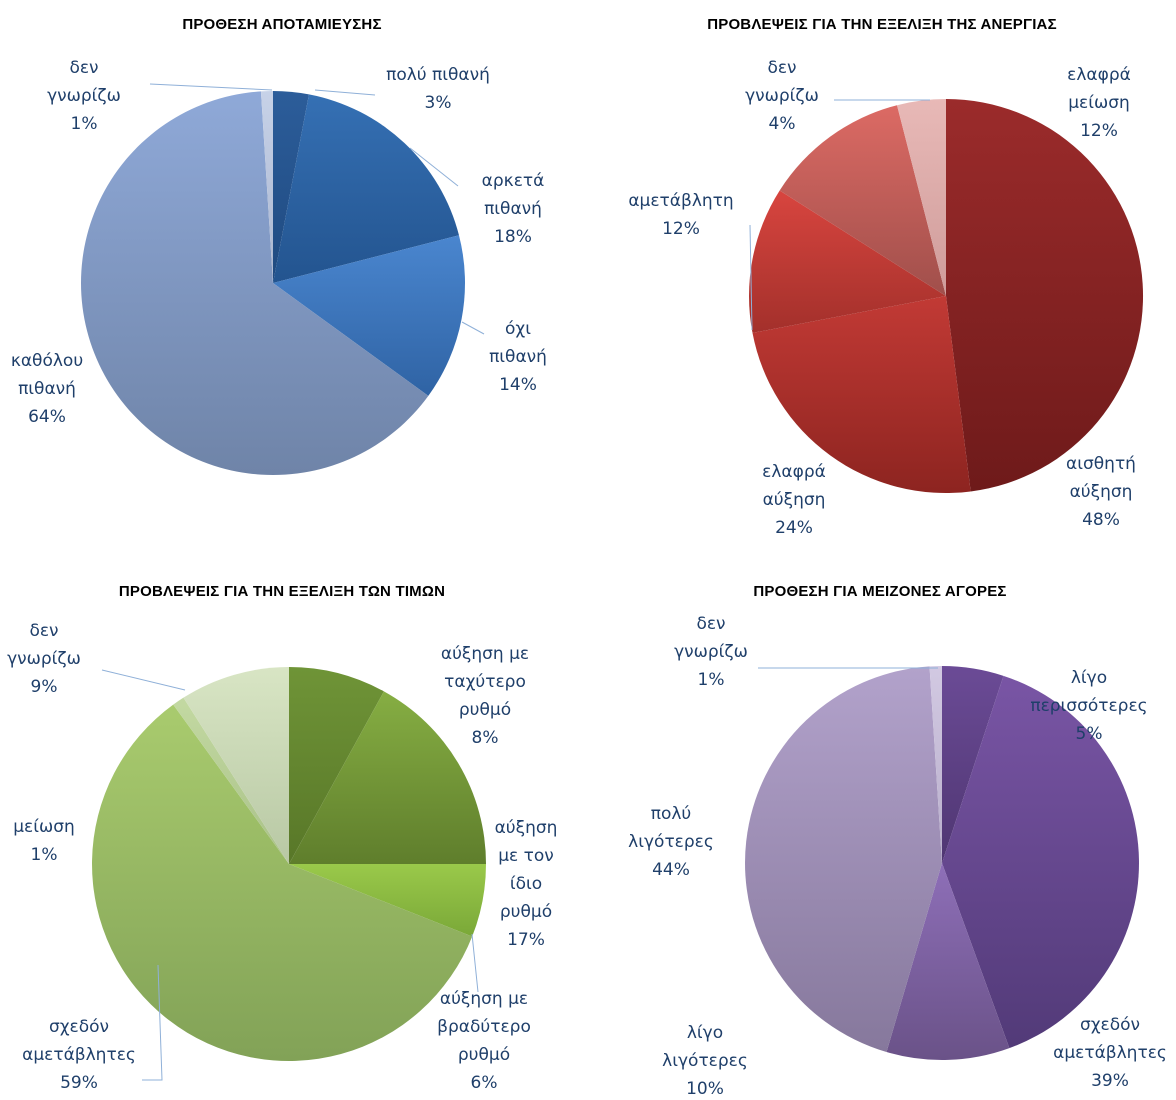 This screenshot has height=1100, width=1176. Describe the element at coordinates (1110, 1053) in the screenshot. I see `slice-label: σχεδόν αμετάβλητες 39%` at that location.